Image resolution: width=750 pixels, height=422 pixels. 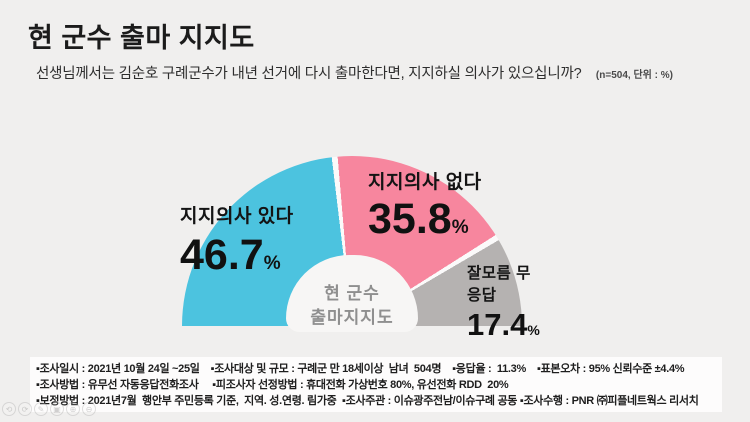 I want to click on slice-value: 35.8, so click(x=410, y=219).